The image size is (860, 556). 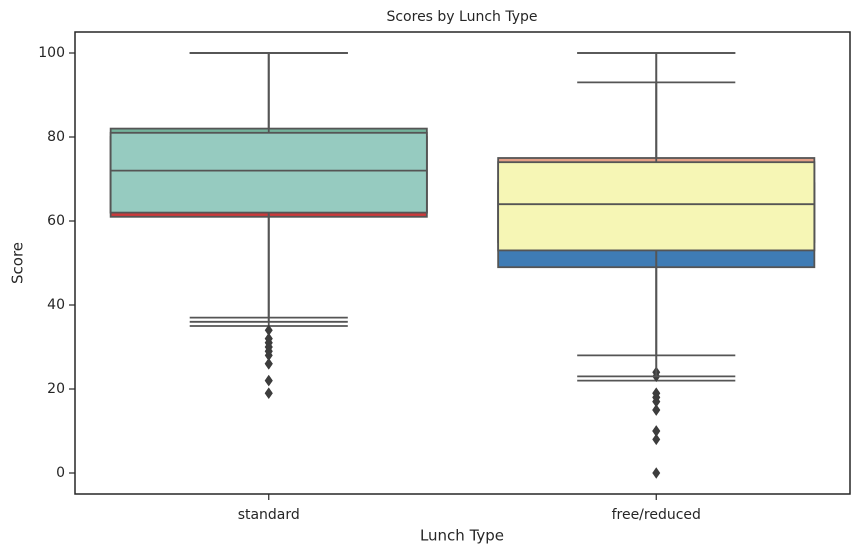 What do you see at coordinates (18, 263) in the screenshot?
I see `y-axis-label: Score` at bounding box center [18, 263].